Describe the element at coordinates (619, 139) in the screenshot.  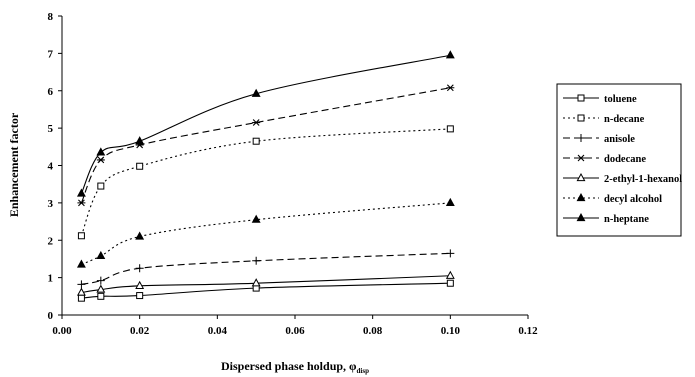
I see `legend-label-anisole: anisole` at that location.